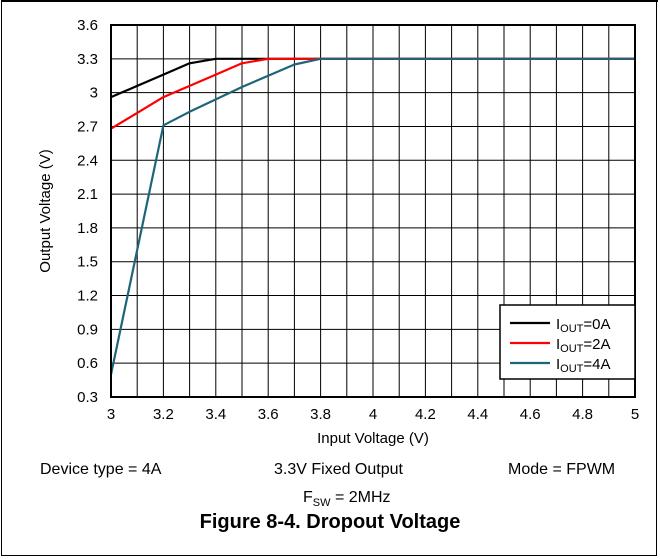 Image resolution: width=660 pixels, height=559 pixels. Describe the element at coordinates (360, 497) in the screenshot. I see `fsw-tail: = 2MHz` at that location.